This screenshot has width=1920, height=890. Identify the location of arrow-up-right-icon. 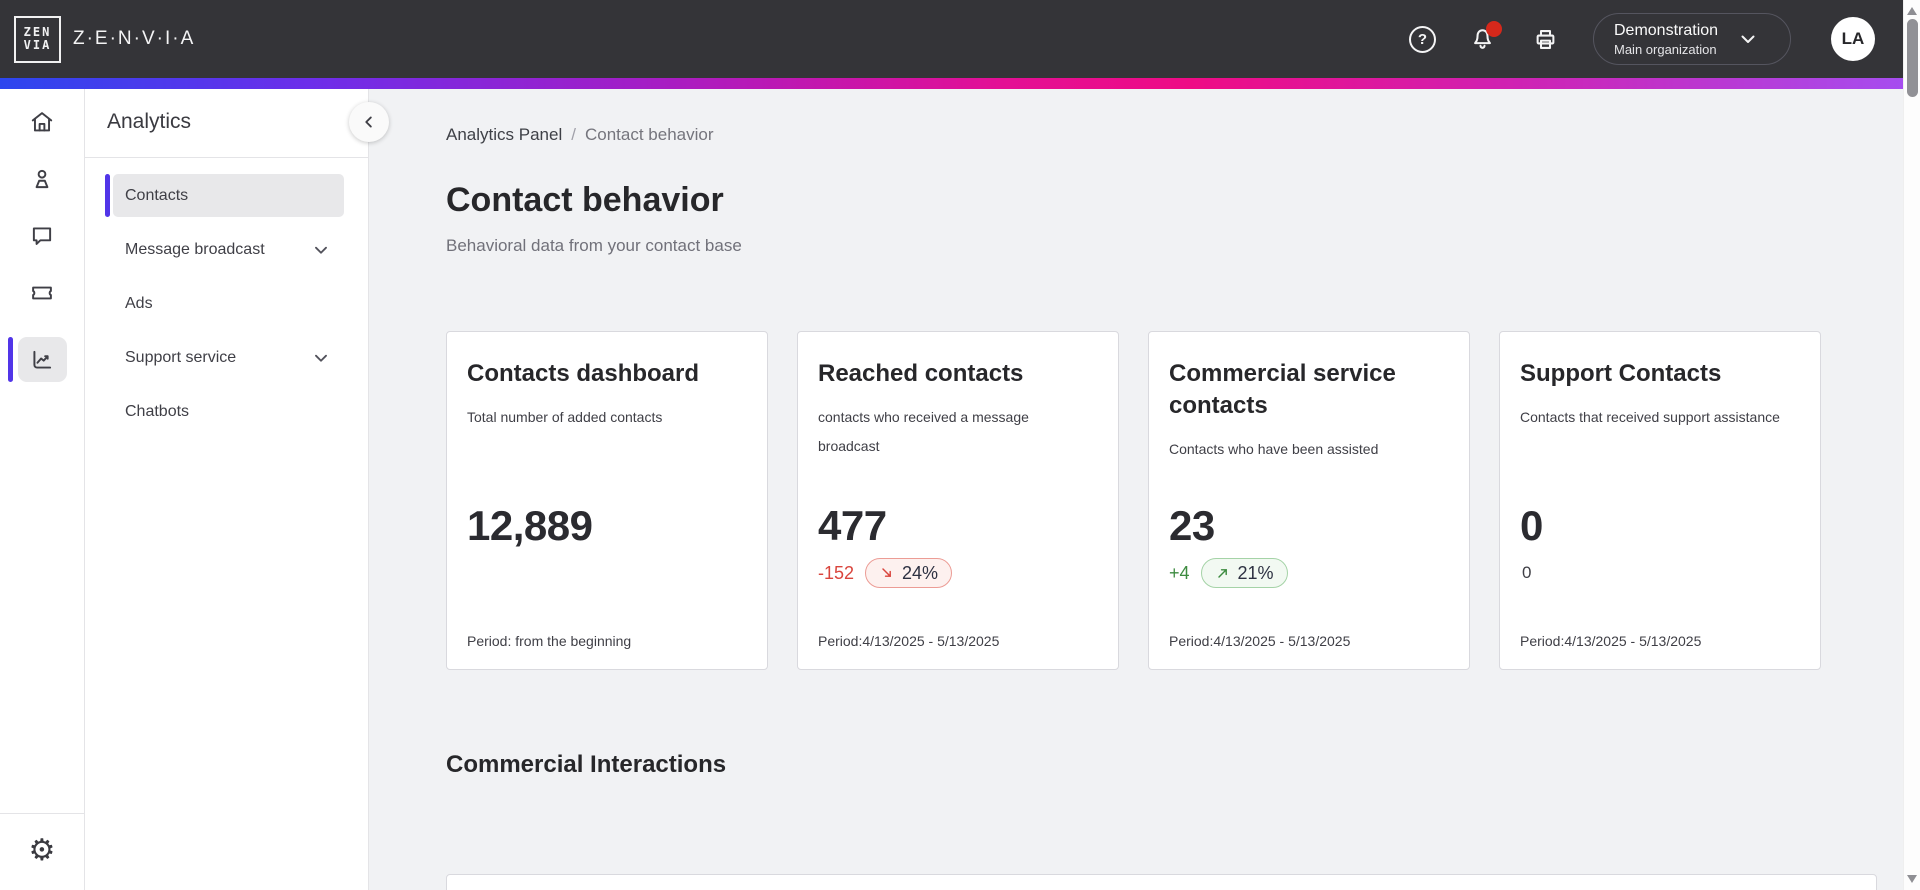
(1222, 573).